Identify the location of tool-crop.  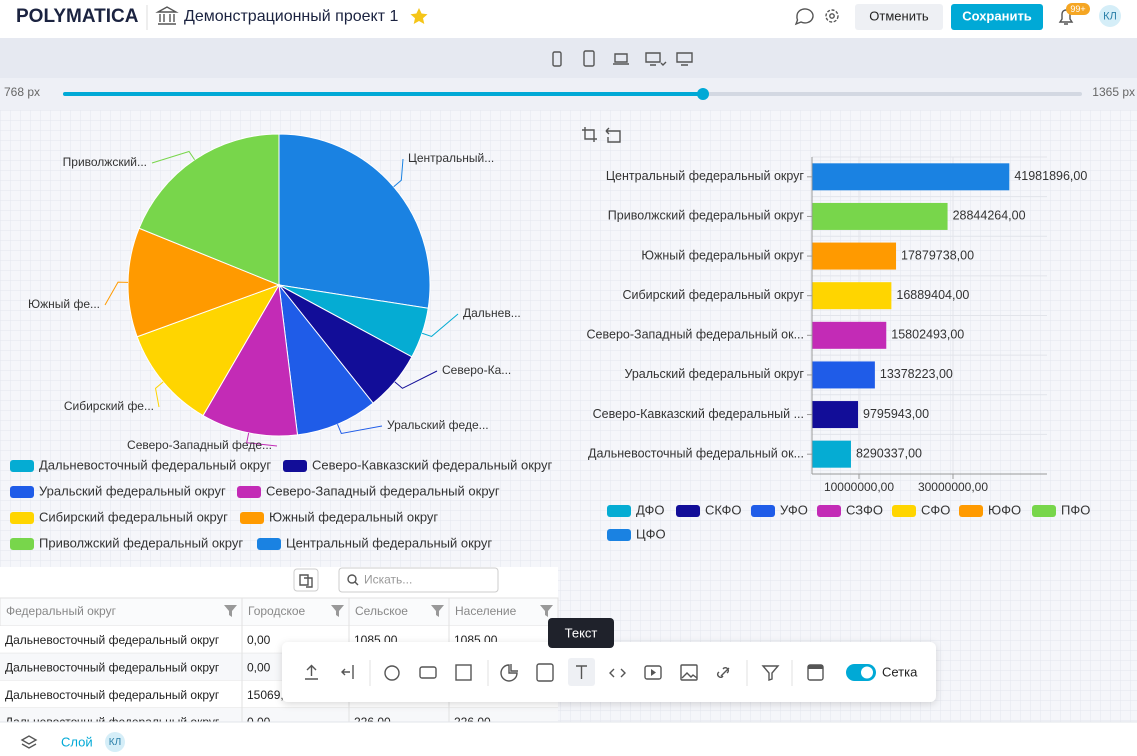
(589, 134).